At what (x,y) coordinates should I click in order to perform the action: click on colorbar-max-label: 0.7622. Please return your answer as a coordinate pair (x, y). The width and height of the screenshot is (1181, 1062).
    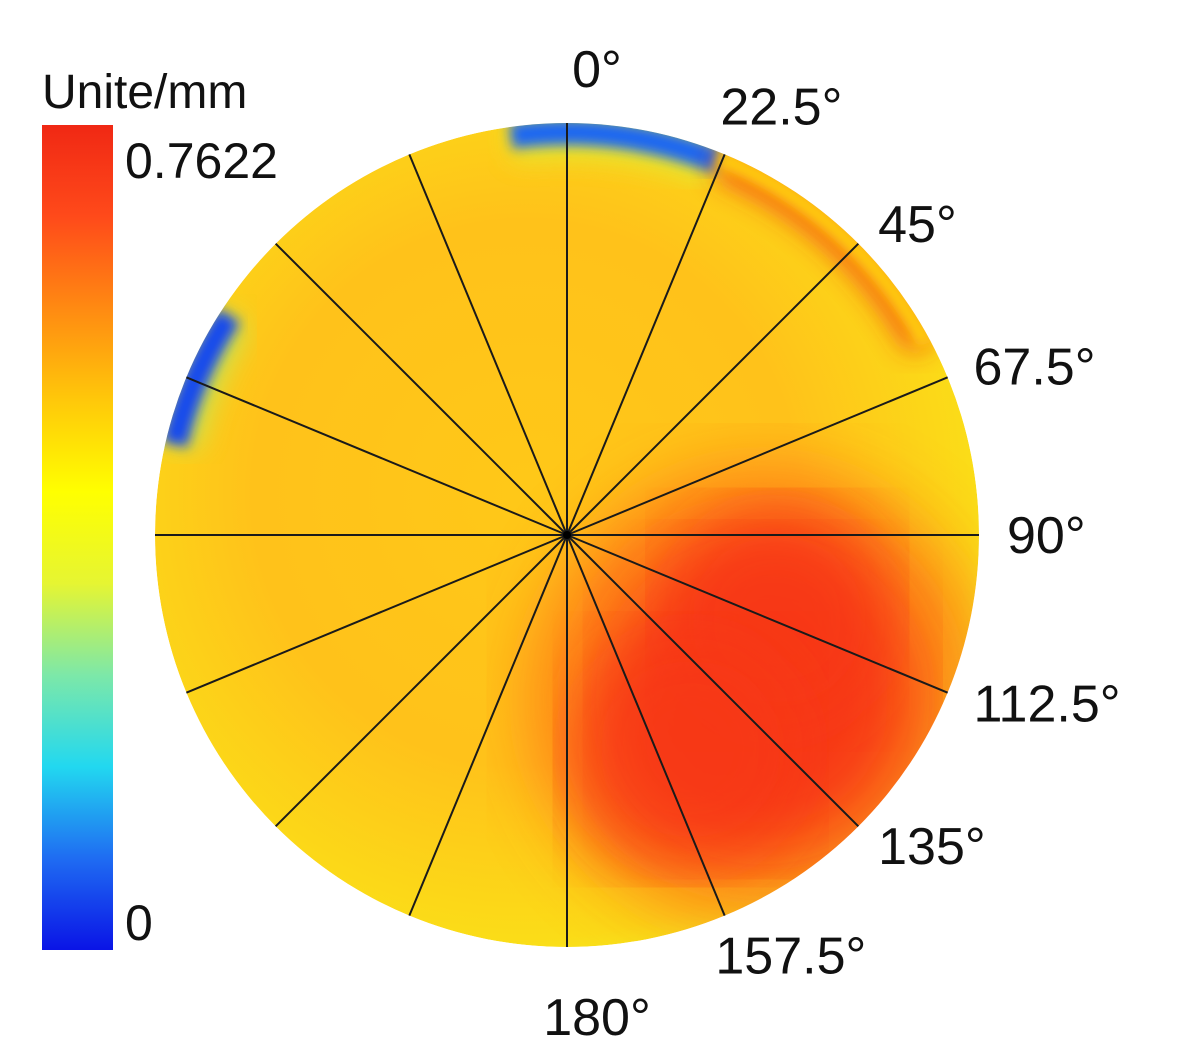
    Looking at the image, I should click on (201, 161).